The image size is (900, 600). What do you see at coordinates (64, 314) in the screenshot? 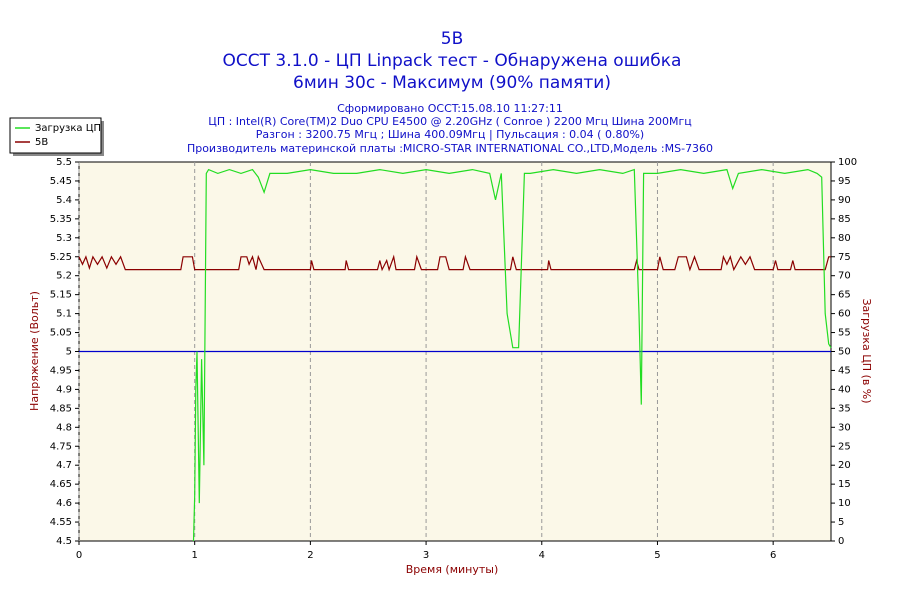
I see `y-tick-label: 5.1` at bounding box center [64, 314].